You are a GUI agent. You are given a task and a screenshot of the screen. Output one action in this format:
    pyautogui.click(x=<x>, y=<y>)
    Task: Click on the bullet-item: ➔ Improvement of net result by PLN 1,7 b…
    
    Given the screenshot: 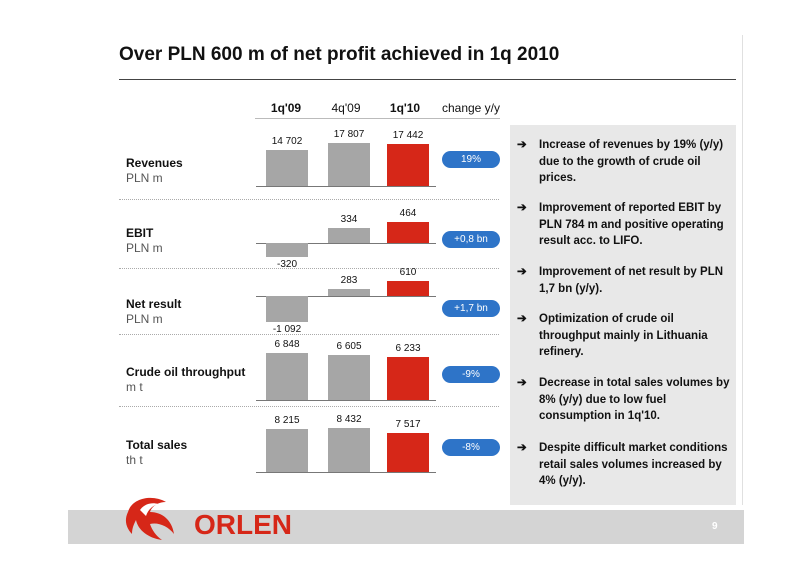 What is the action you would take?
    pyautogui.click(x=624, y=280)
    